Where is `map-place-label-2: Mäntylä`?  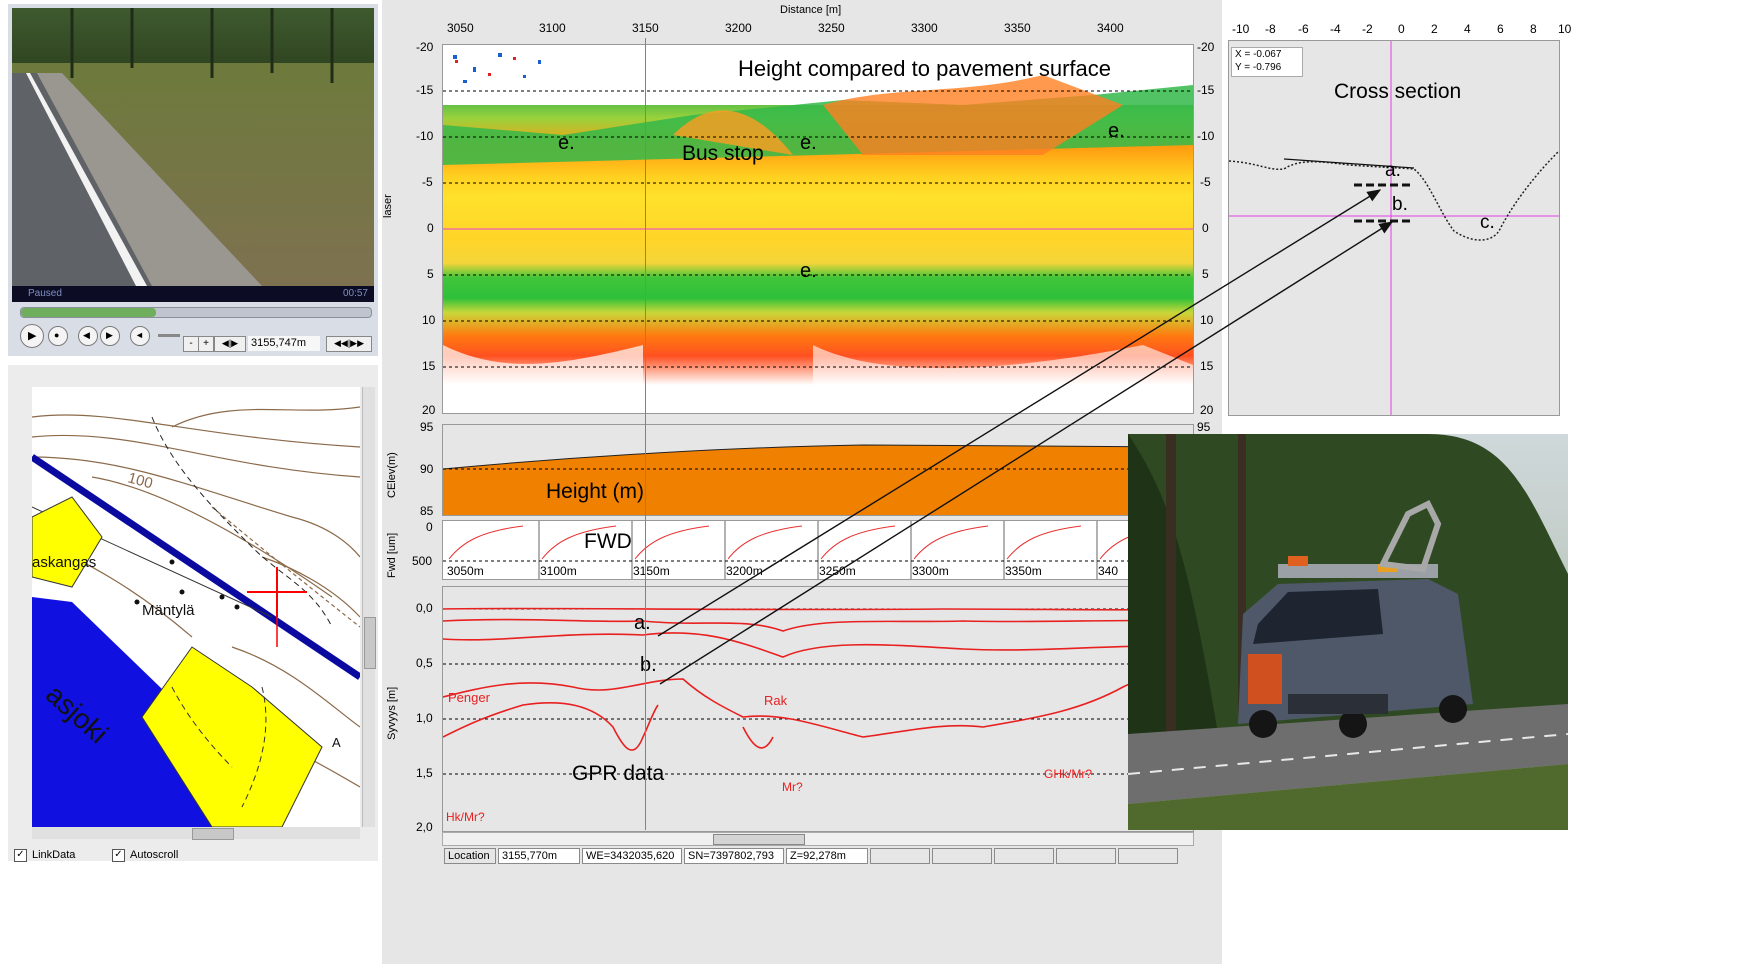
map-place-label-2: Mäntylä is located at coordinates (168, 610).